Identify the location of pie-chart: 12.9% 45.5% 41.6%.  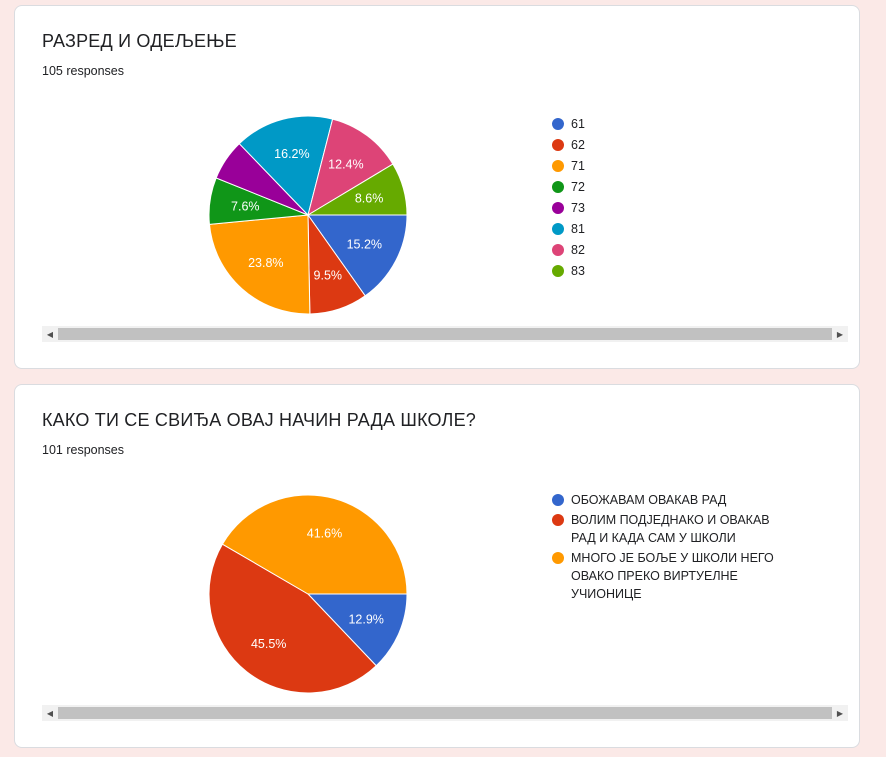
(308, 594).